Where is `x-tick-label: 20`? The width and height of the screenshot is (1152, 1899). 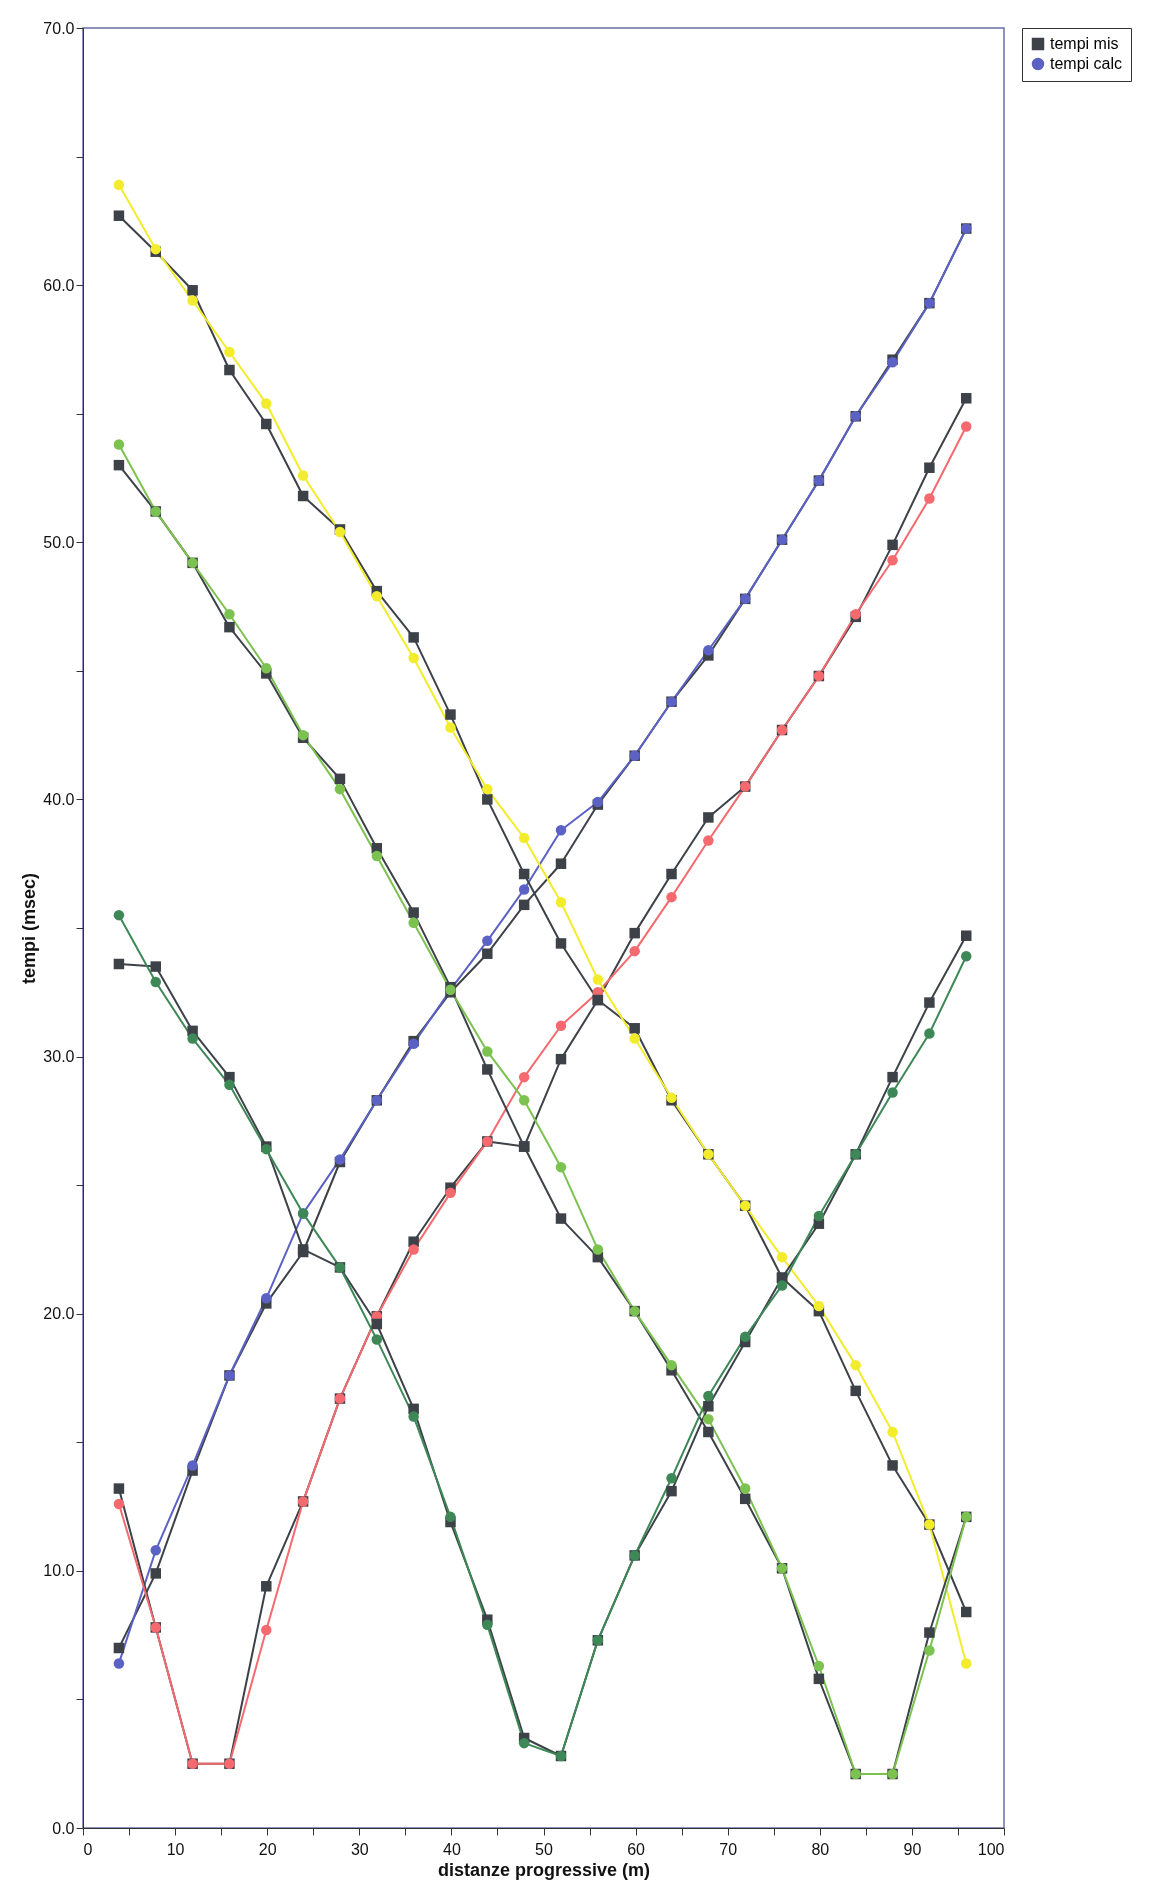
x-tick-label: 20 is located at coordinates (267, 1849).